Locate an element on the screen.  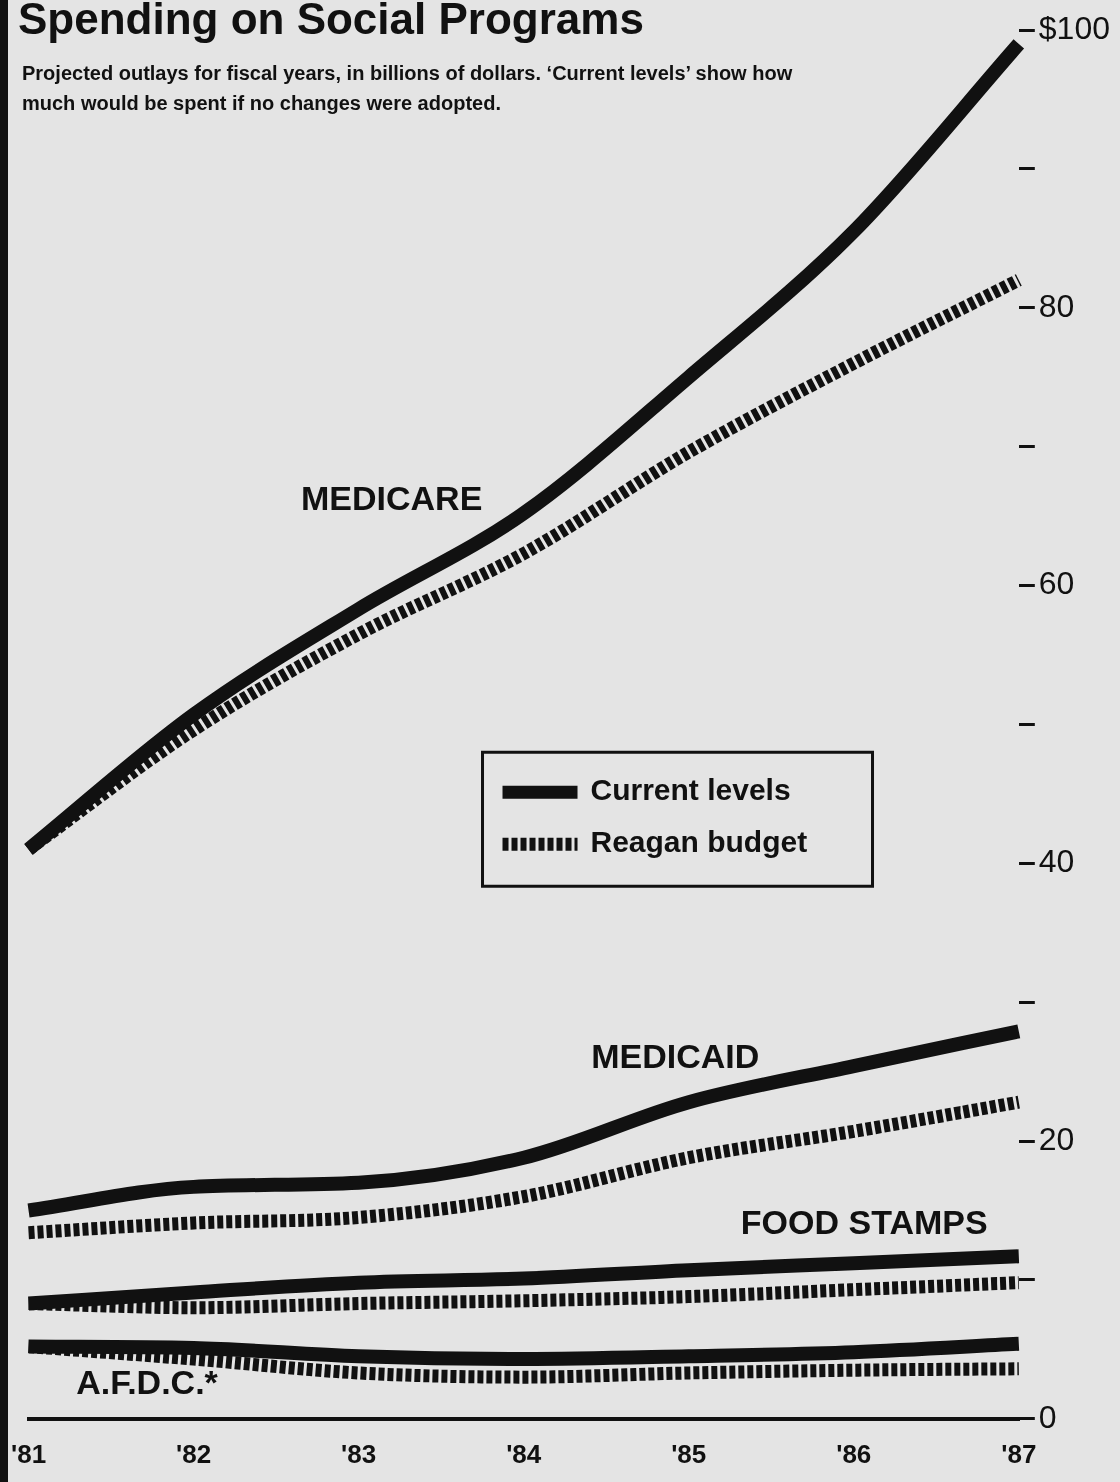
annotation: MEDICAID is located at coordinates (675, 1055).